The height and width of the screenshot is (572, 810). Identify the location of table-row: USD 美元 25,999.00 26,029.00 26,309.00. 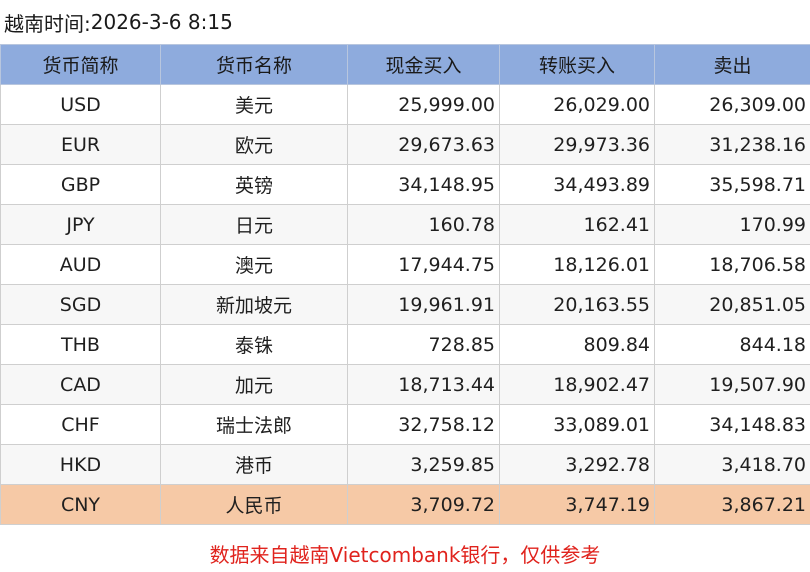
(405, 104).